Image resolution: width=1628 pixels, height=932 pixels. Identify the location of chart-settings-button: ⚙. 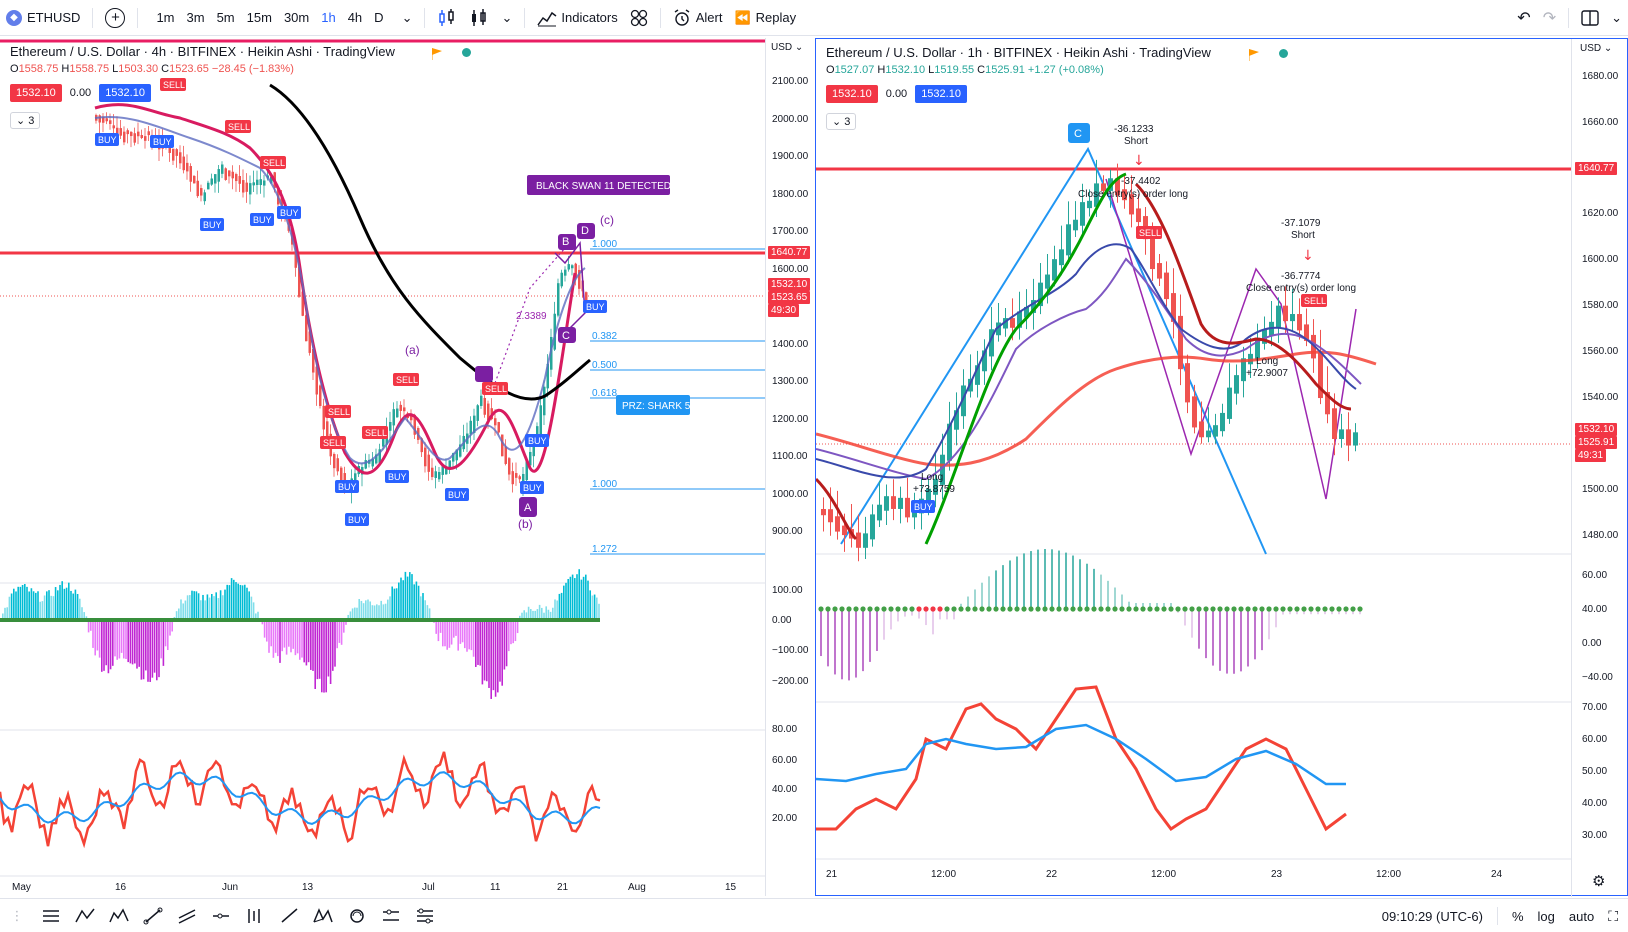
(1598, 881).